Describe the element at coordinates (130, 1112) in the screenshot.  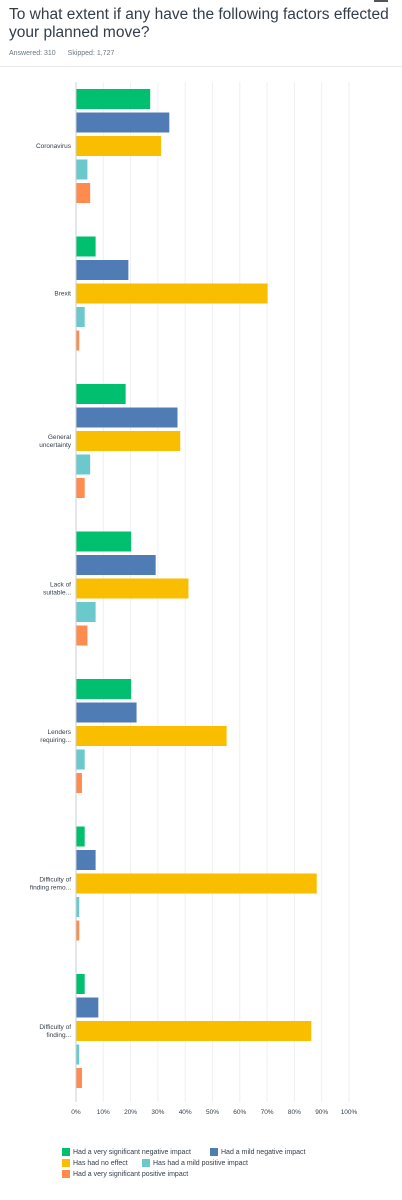
I see `x-tick-label: 20%` at that location.